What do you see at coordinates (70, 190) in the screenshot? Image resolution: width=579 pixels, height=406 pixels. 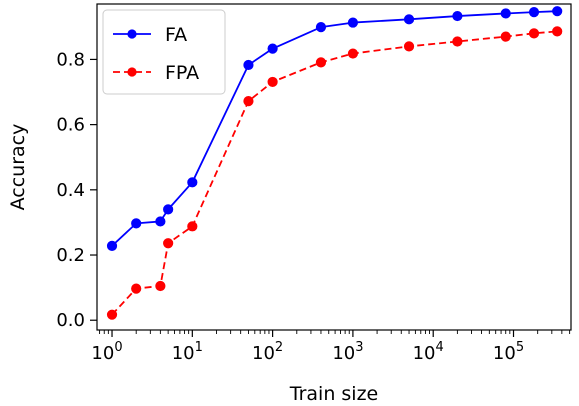 I see `y-tick-label: 0.4` at bounding box center [70, 190].